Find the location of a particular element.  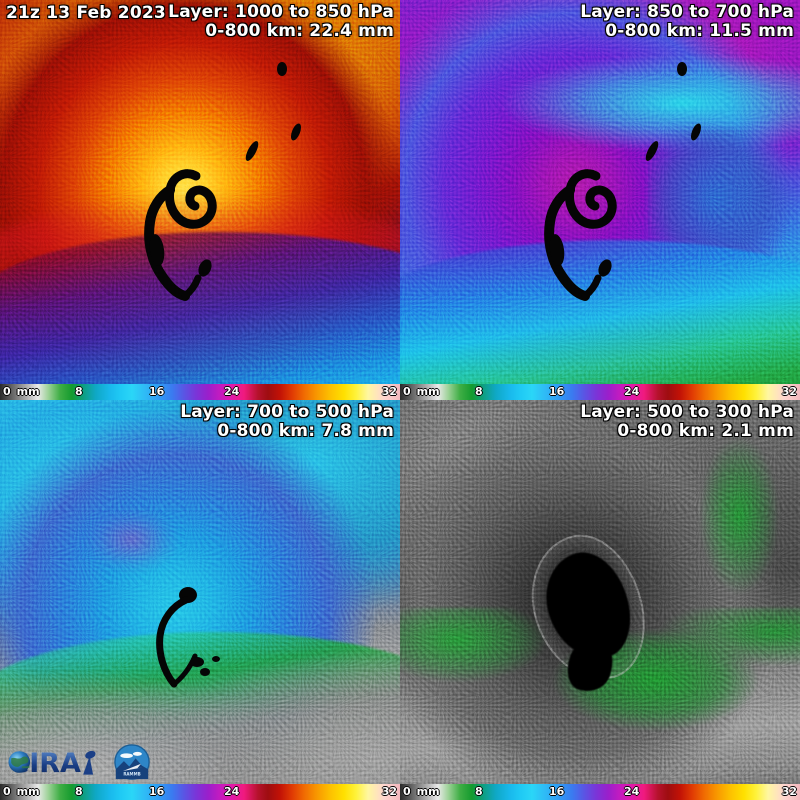

colorbar-ticks-top-right: 0 mm 8 16 24 32 is located at coordinates (600, 392).